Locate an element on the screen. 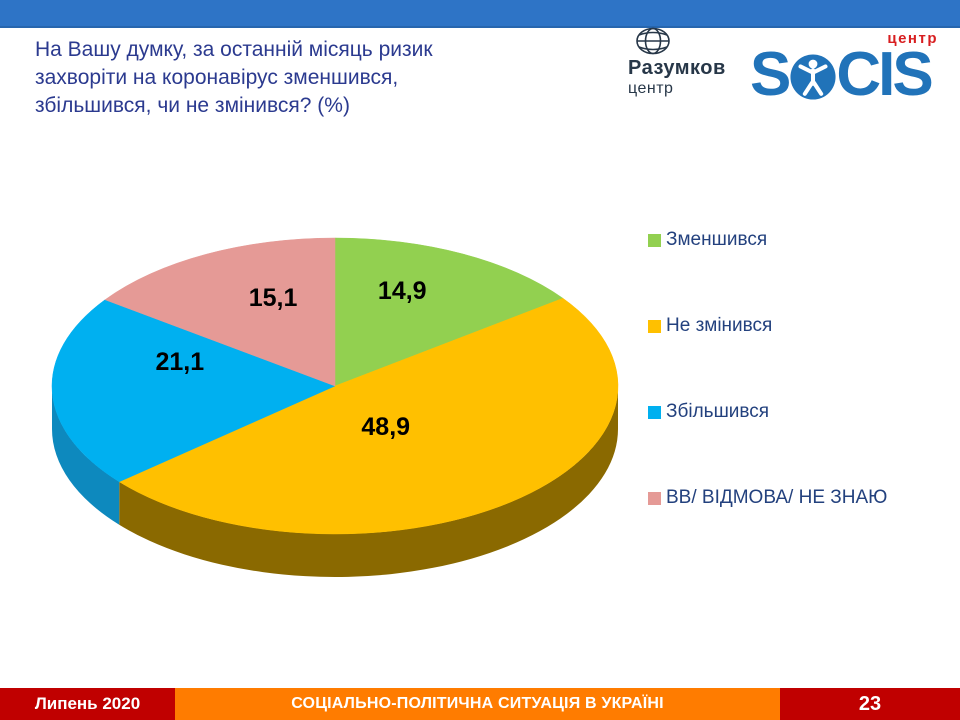  legend-item: Збільшився is located at coordinates (798, 412).